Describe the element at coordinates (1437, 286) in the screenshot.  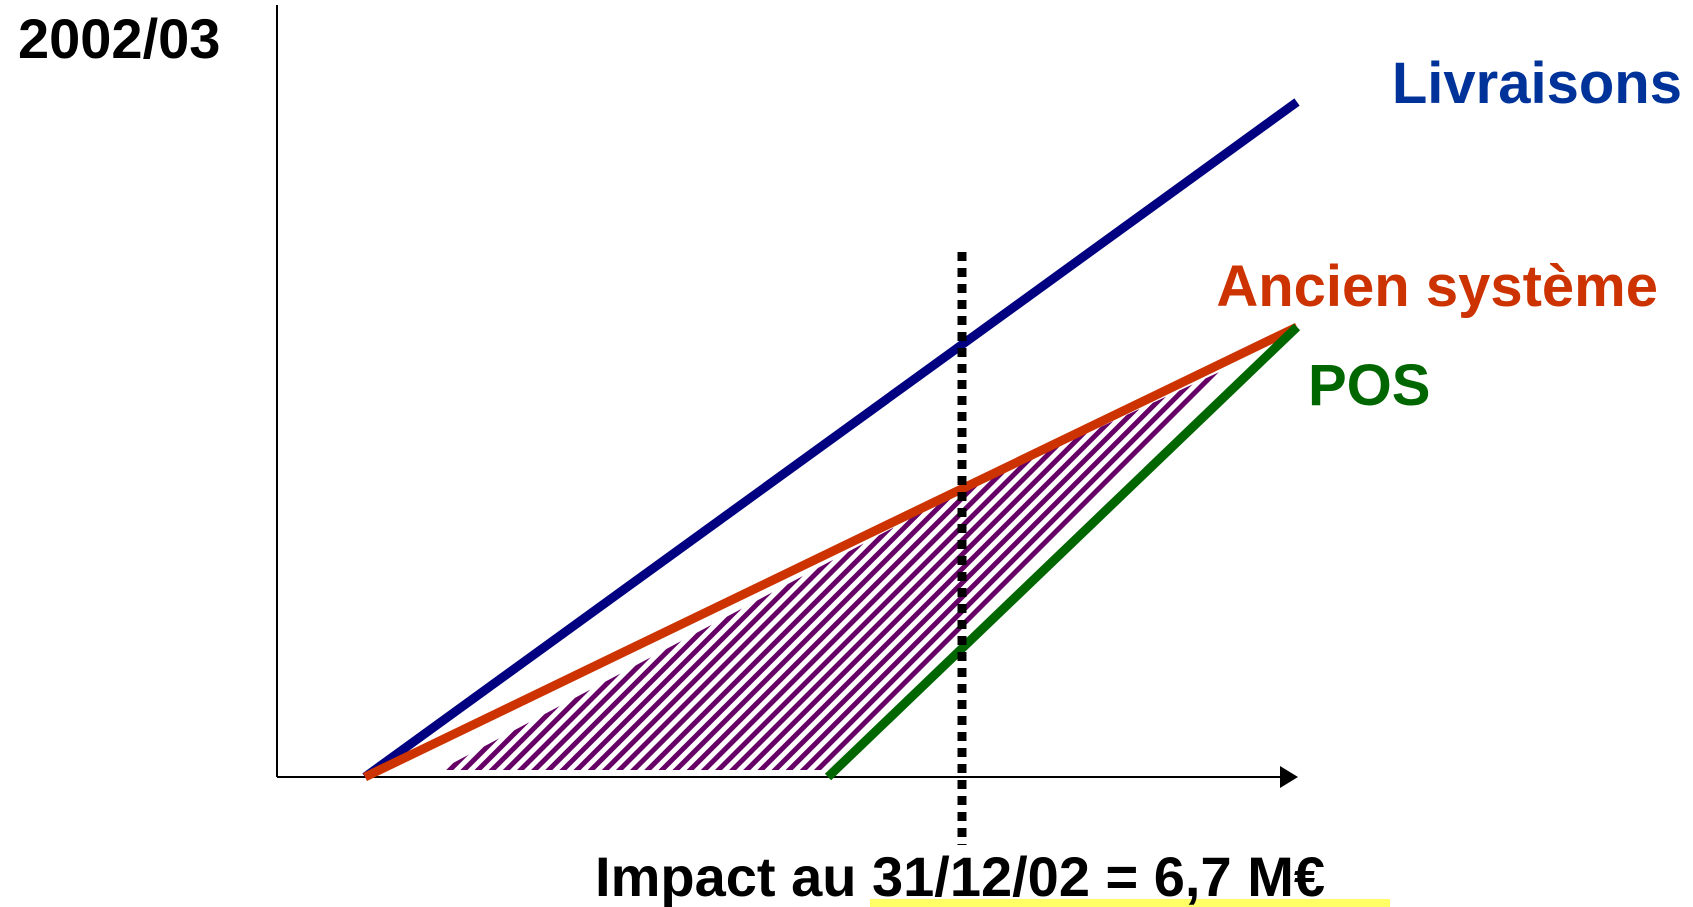
I see `ancien-systeme-label: Ancien système` at that location.